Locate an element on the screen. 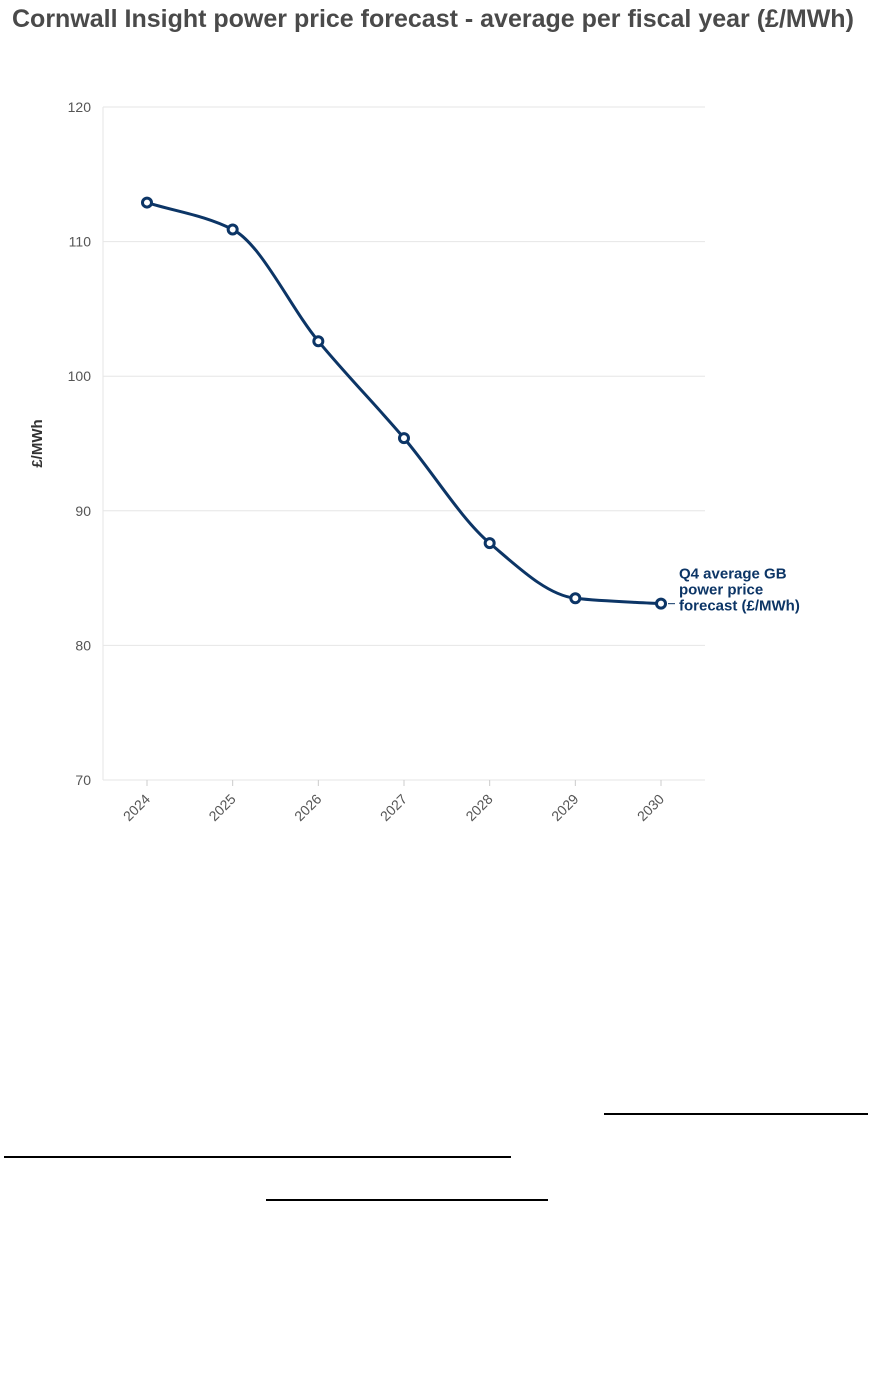  series-label-line: forecast (£/MWh) is located at coordinates (739, 606).